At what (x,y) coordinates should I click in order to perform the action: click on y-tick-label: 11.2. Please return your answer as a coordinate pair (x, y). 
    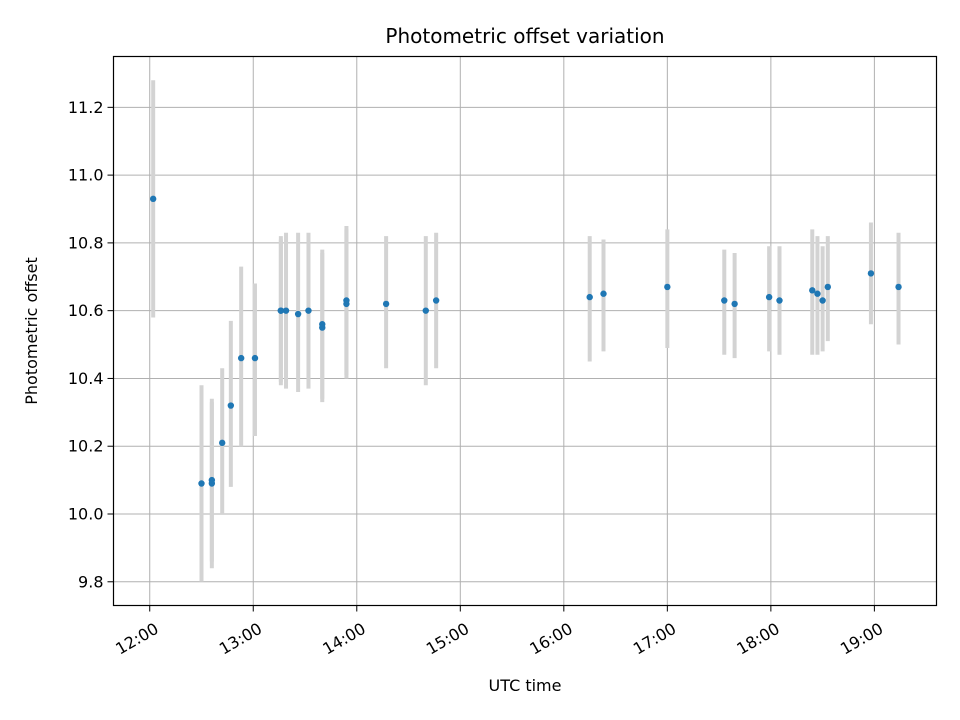
    Looking at the image, I should click on (86, 107).